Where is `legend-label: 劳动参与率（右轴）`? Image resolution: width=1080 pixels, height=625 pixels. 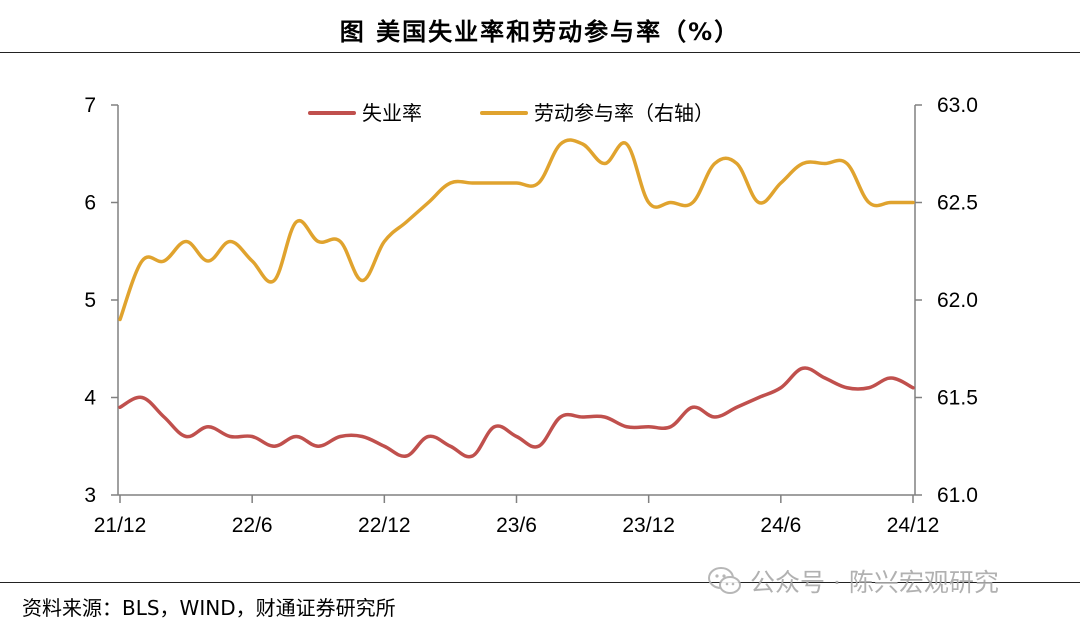
legend-label: 劳动参与率（右轴） is located at coordinates (624, 113).